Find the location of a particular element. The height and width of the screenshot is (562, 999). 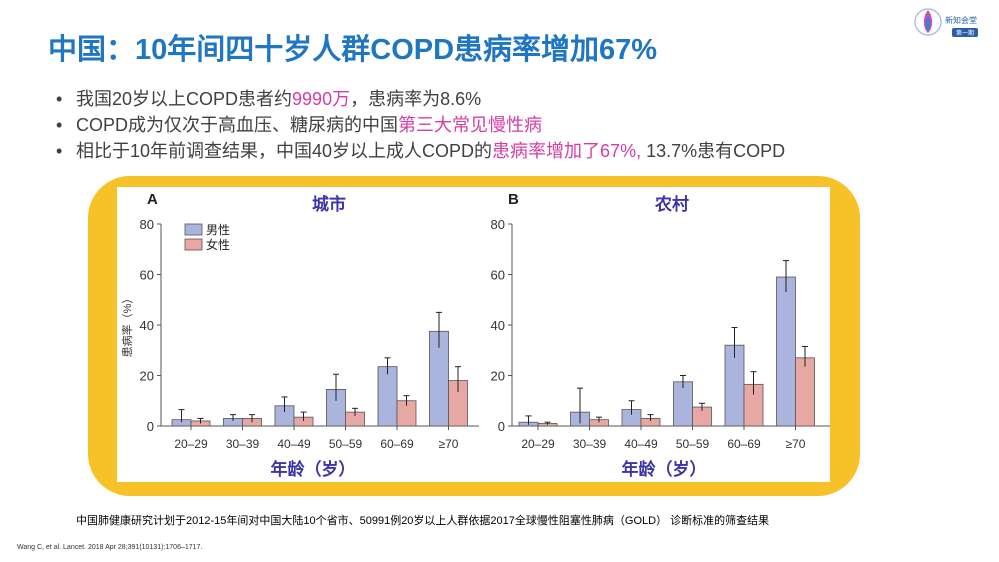

bullet-item: • COPD成为仅次于高血压、糖尿病的中国第三大常见慢性病 is located at coordinates (420, 125).